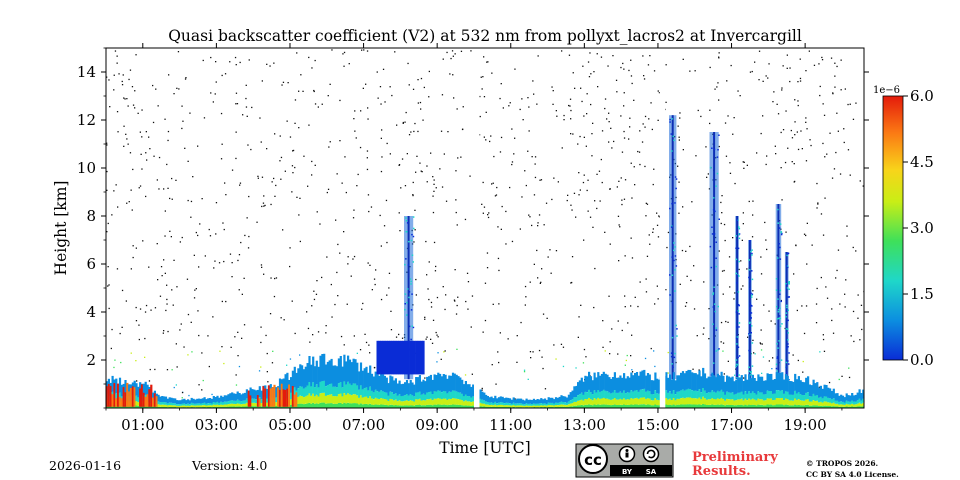  I want to click on cc-sa-text: SA, so click(651, 472).